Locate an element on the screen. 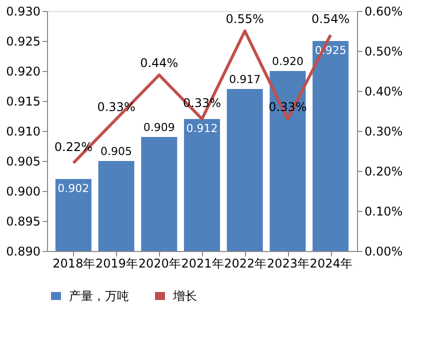 The height and width of the screenshot is (343, 435). y2-tick-label: 0.40% is located at coordinates (383, 91).